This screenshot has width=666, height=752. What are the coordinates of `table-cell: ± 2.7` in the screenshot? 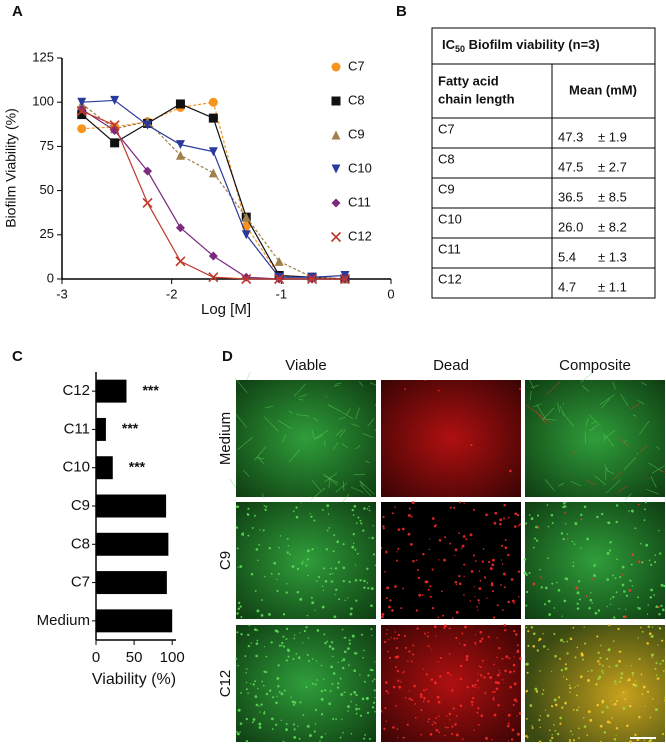 It's located at (612, 166).